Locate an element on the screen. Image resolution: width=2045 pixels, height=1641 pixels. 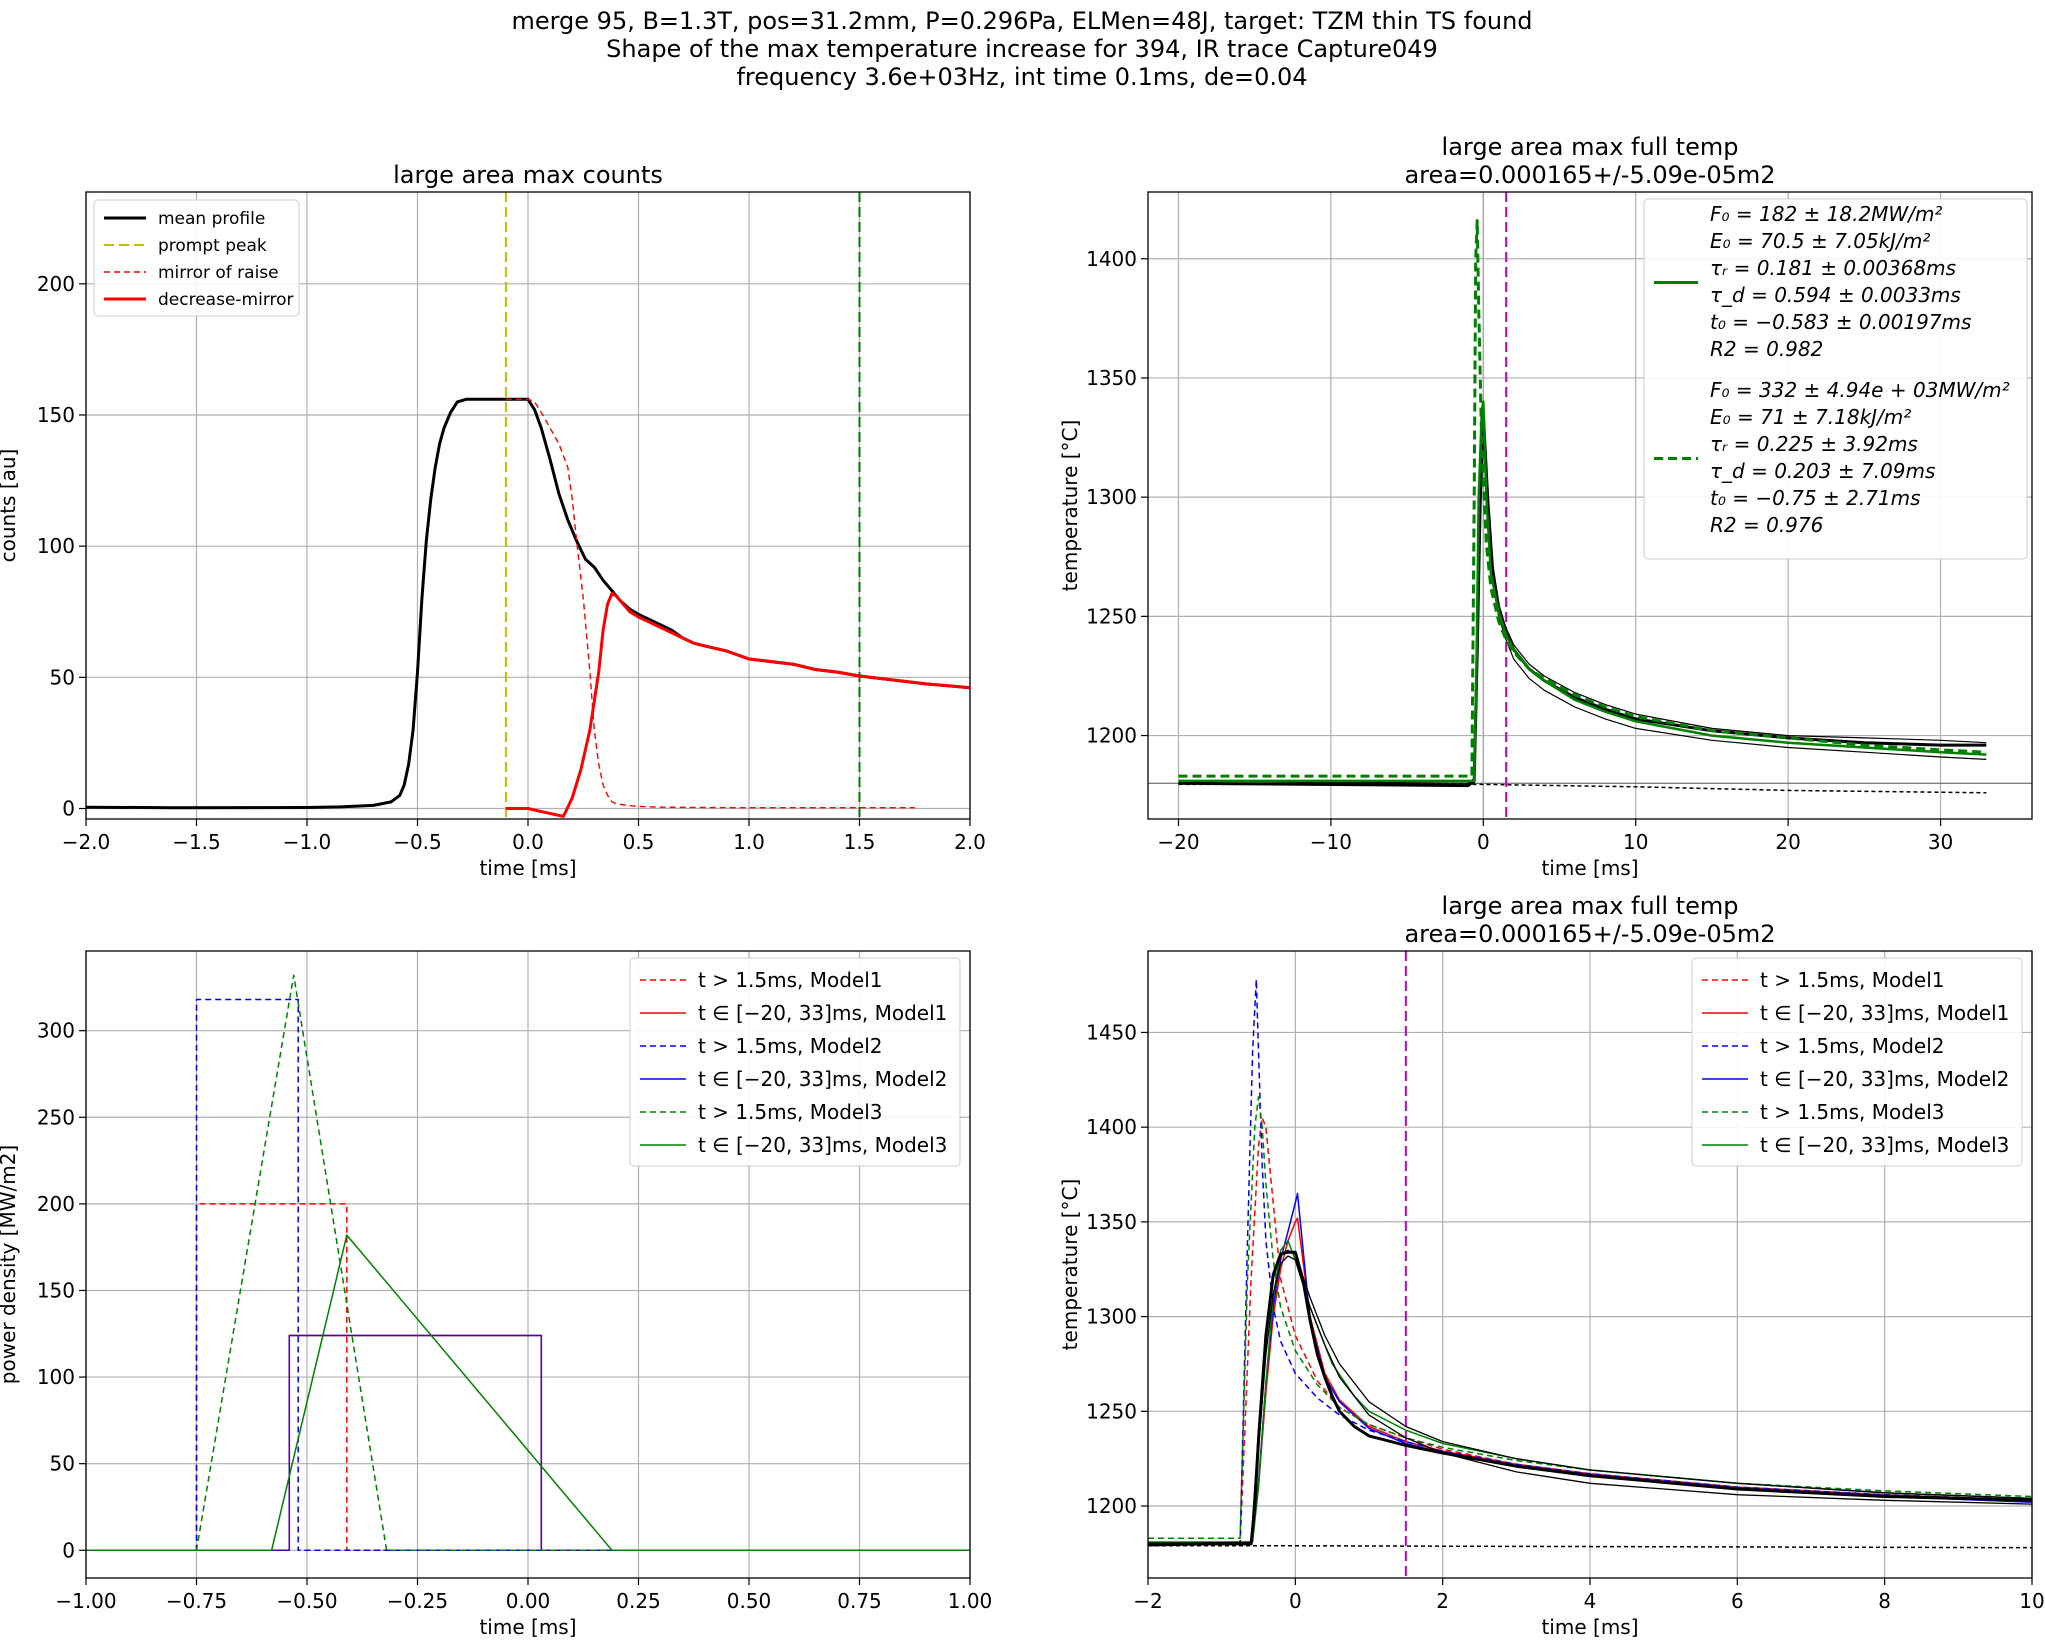
temp-full-legend-text-0-5: R2 = 0.982 is located at coordinates (1766, 349).